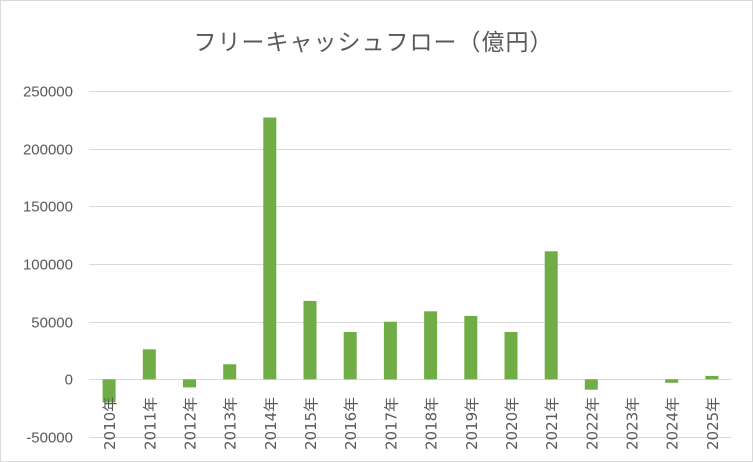 This screenshot has width=753, height=462. Describe the element at coordinates (373, 43) in the screenshot. I see `chart-title: フリーキャッシュフロー（億円）` at that location.